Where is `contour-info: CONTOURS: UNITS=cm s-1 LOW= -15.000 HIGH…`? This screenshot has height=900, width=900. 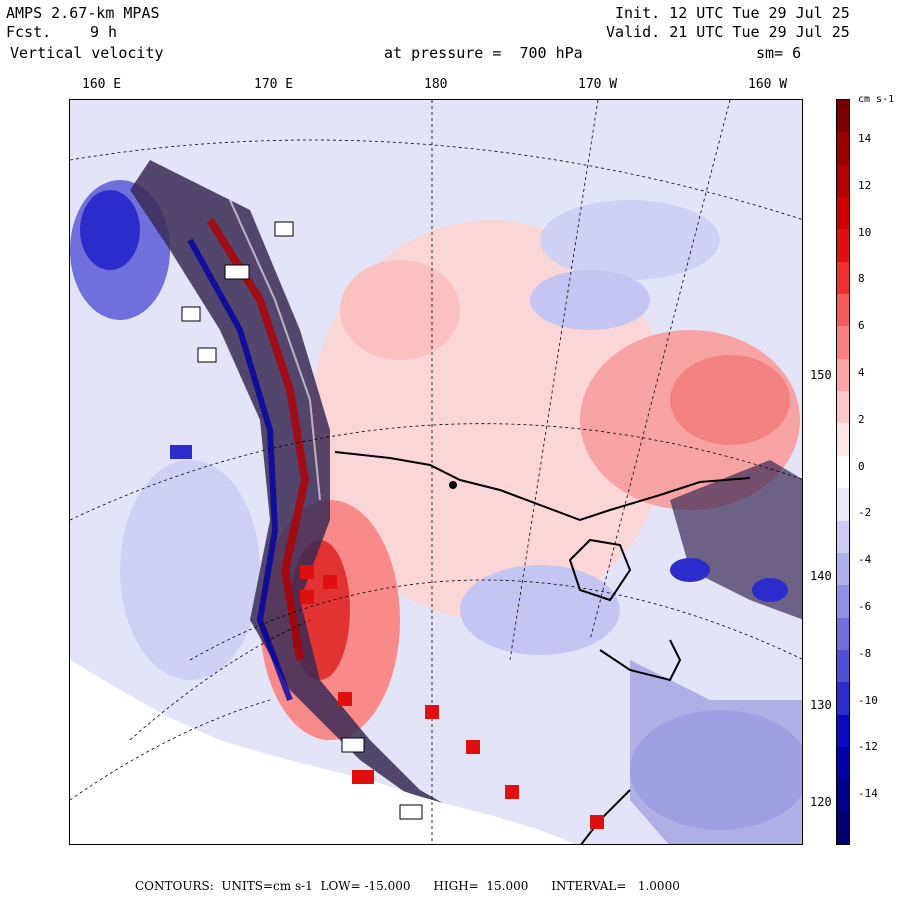
contour-info: CONTOURS: UNITS=cm s-1 LOW= -15.000 HIGH… is located at coordinates (407, 886).